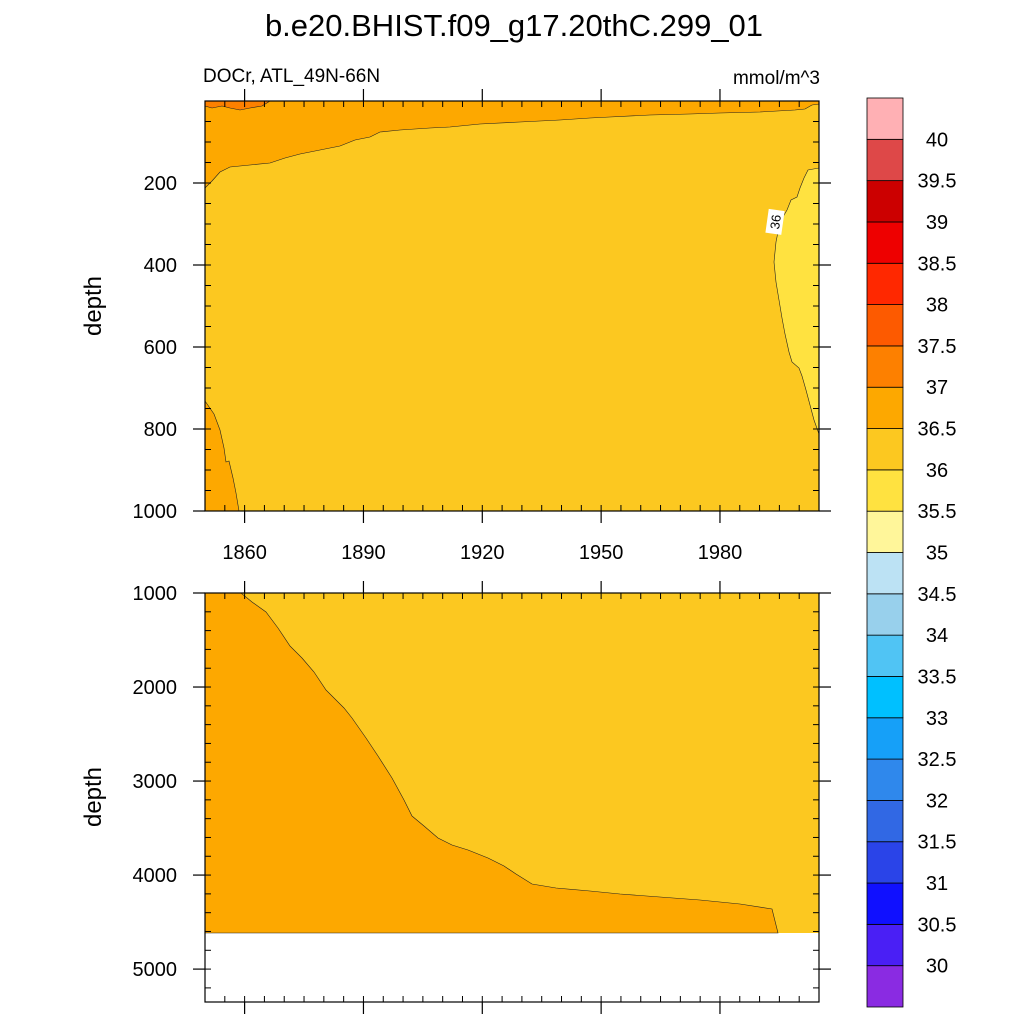  Describe the element at coordinates (155, 876) in the screenshot. I see `y-tick-label: 4000` at that location.